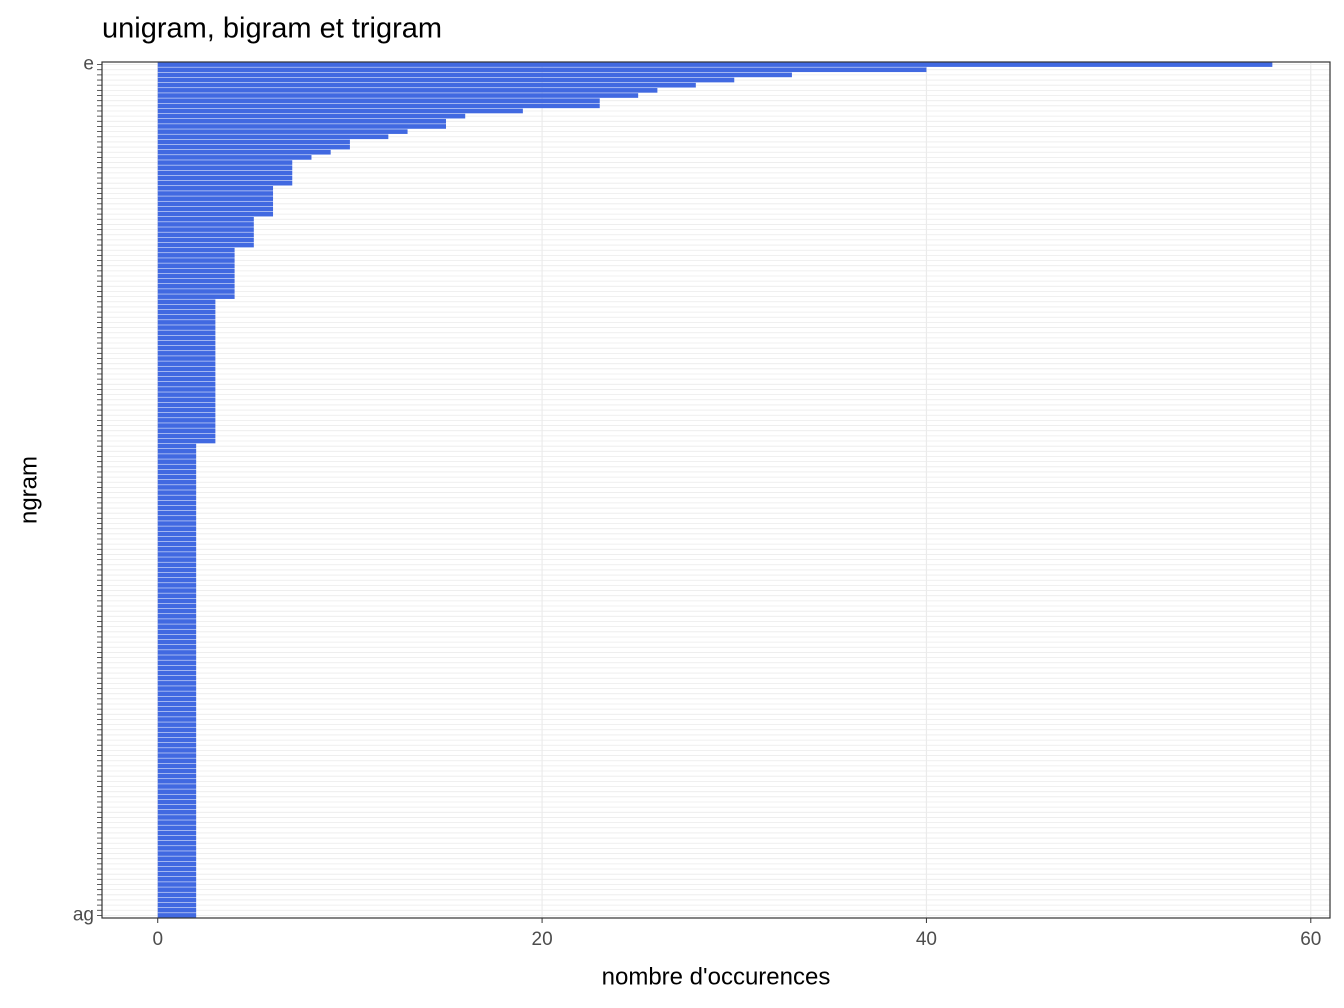  Describe the element at coordinates (542, 939) in the screenshot. I see `x-tick-label: 20` at that location.